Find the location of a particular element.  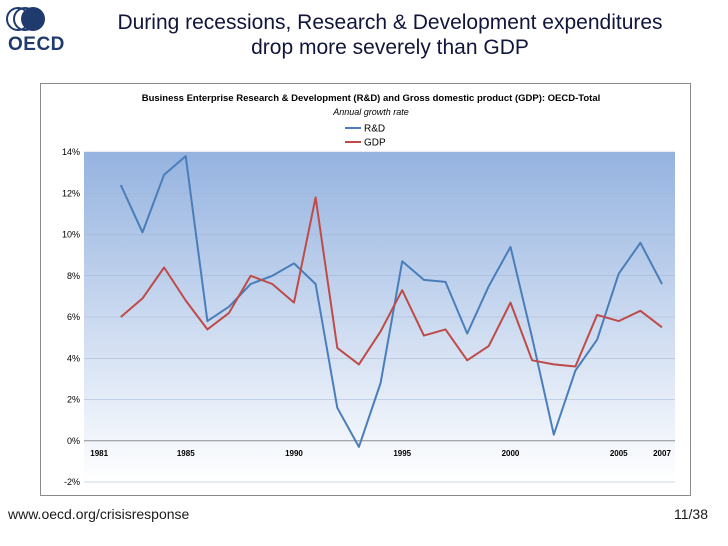

y-tick-label: 10% is located at coordinates (71, 235).